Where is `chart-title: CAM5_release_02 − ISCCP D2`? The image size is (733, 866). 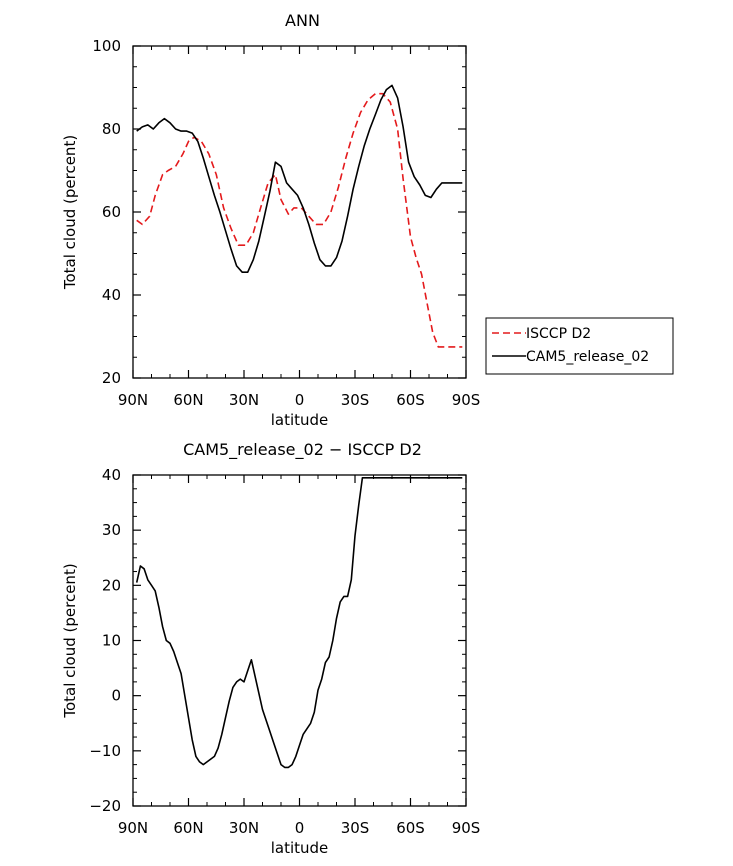 chart-title: CAM5_release_02 − ISCCP D2 is located at coordinates (302, 450).